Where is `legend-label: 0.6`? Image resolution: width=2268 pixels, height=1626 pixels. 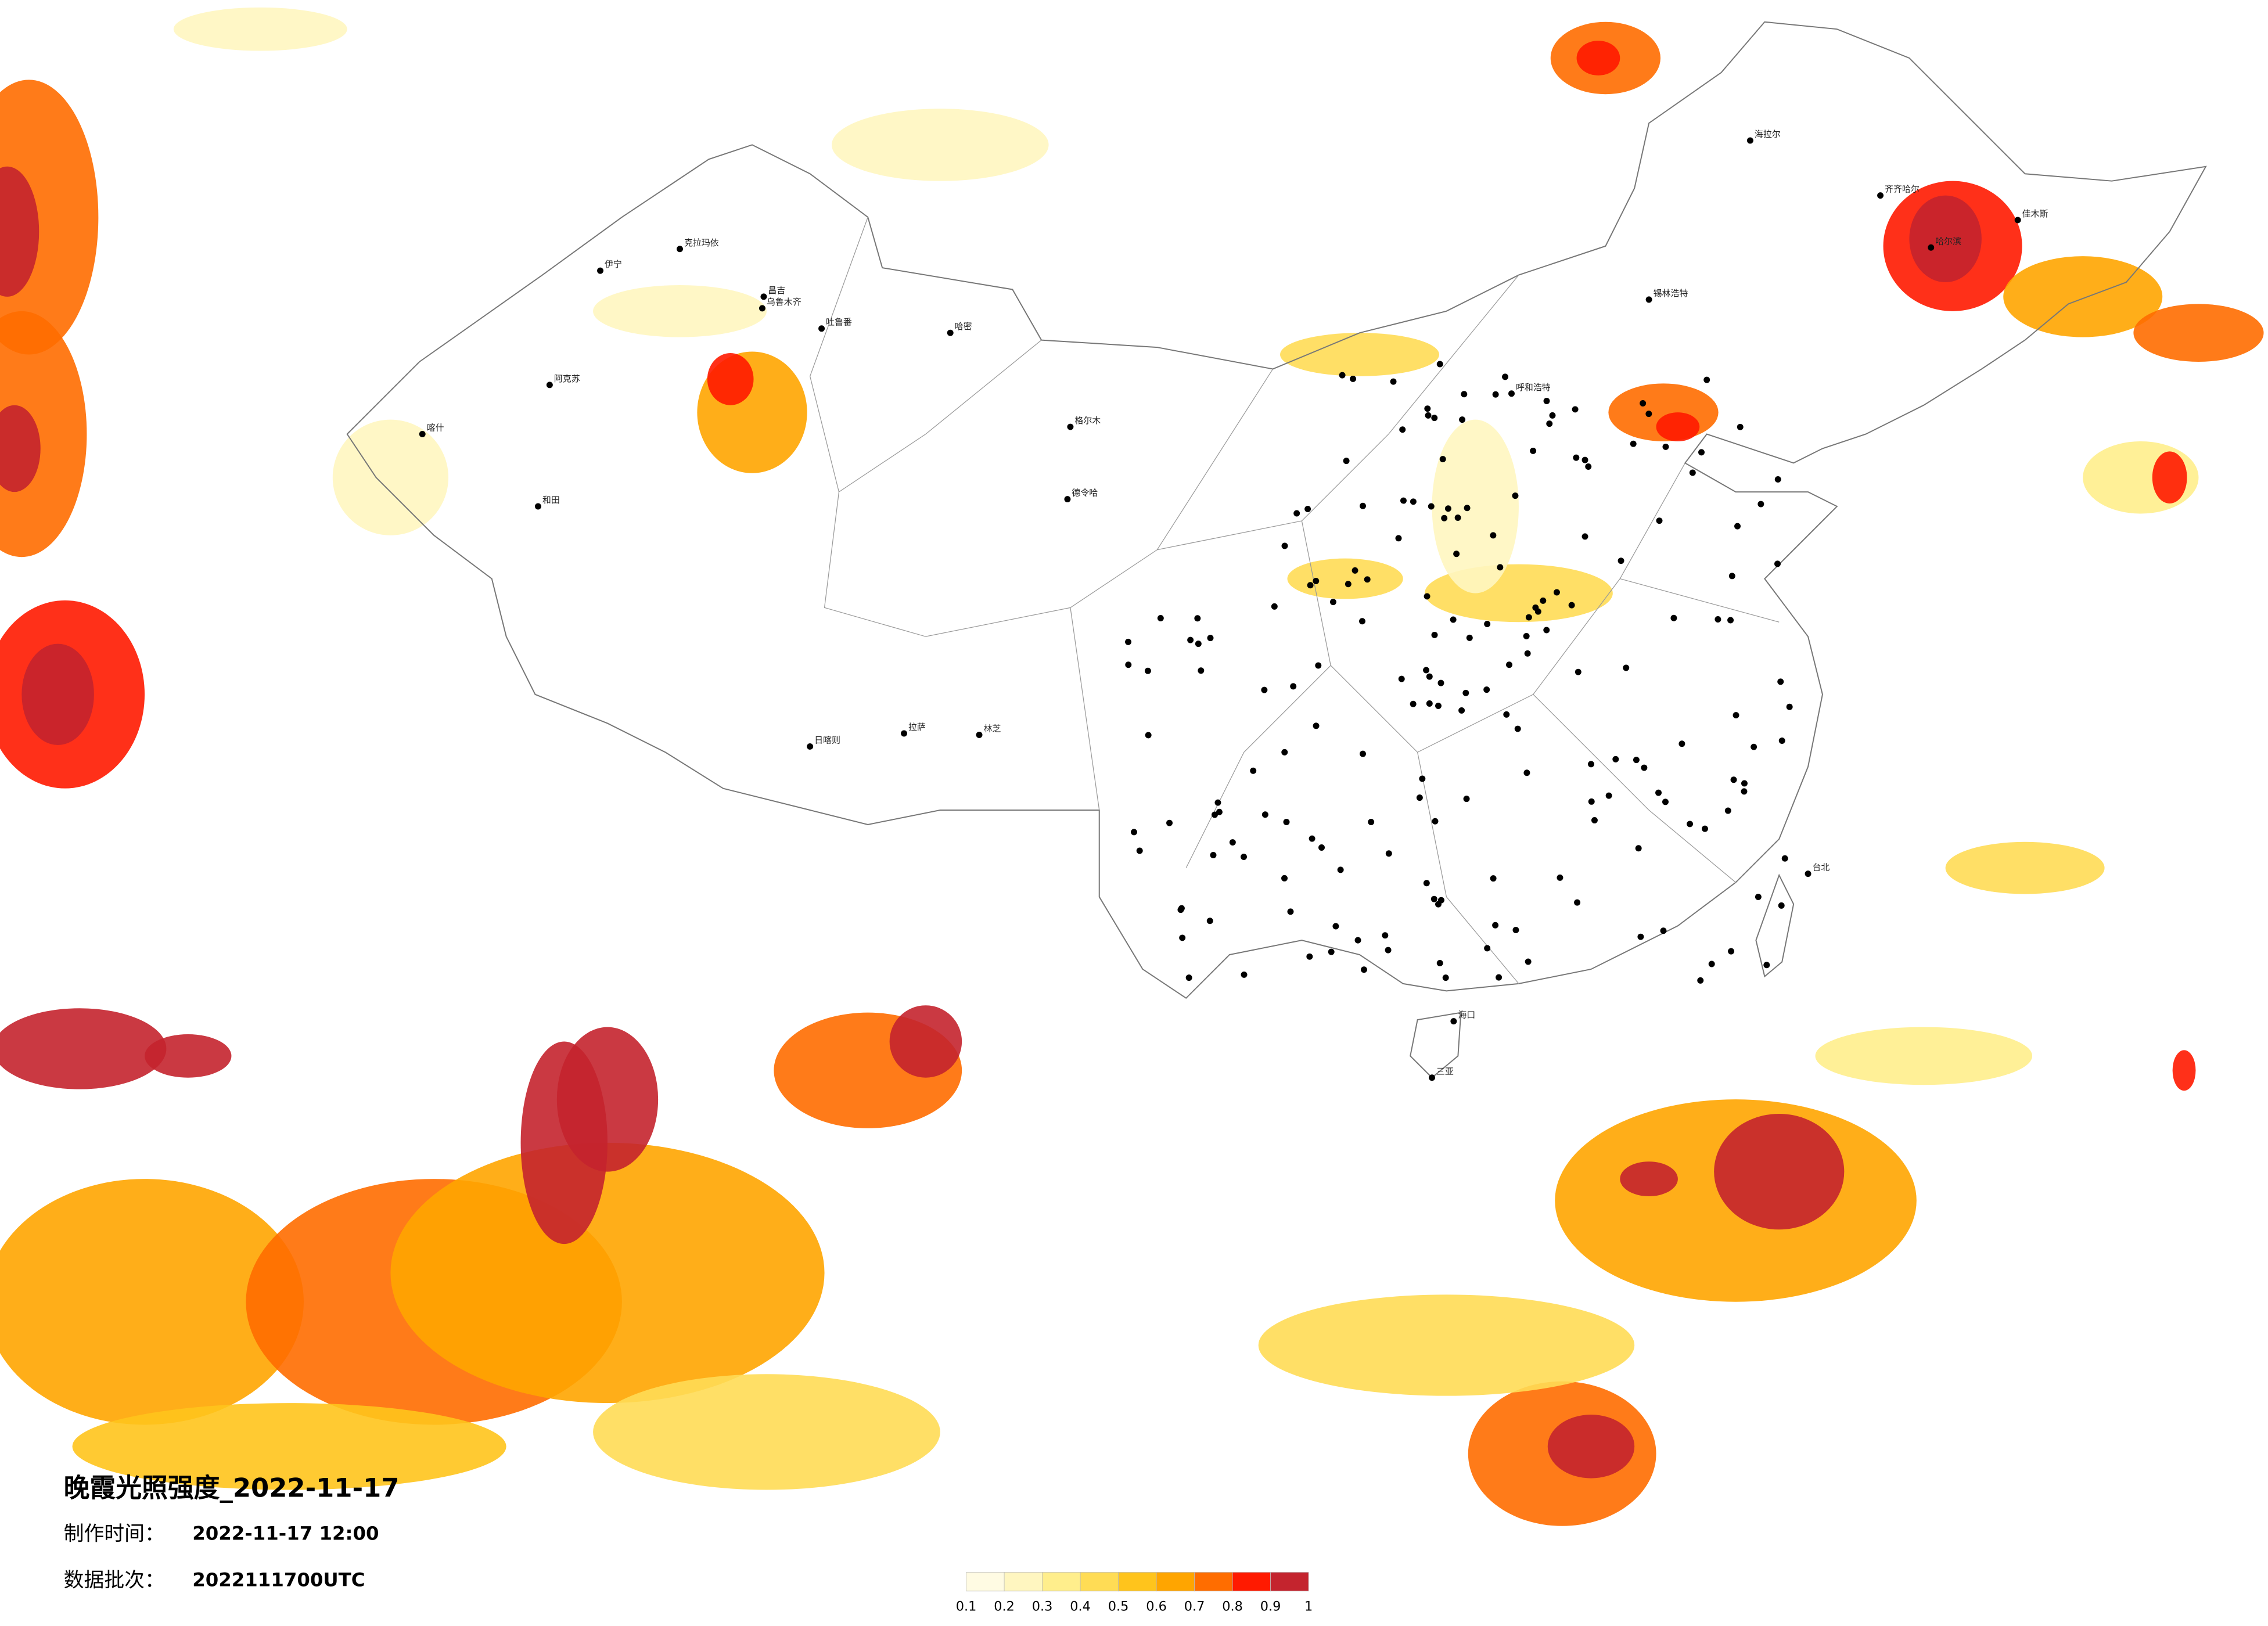
legend-label: 0.6 is located at coordinates (1156, 1606).